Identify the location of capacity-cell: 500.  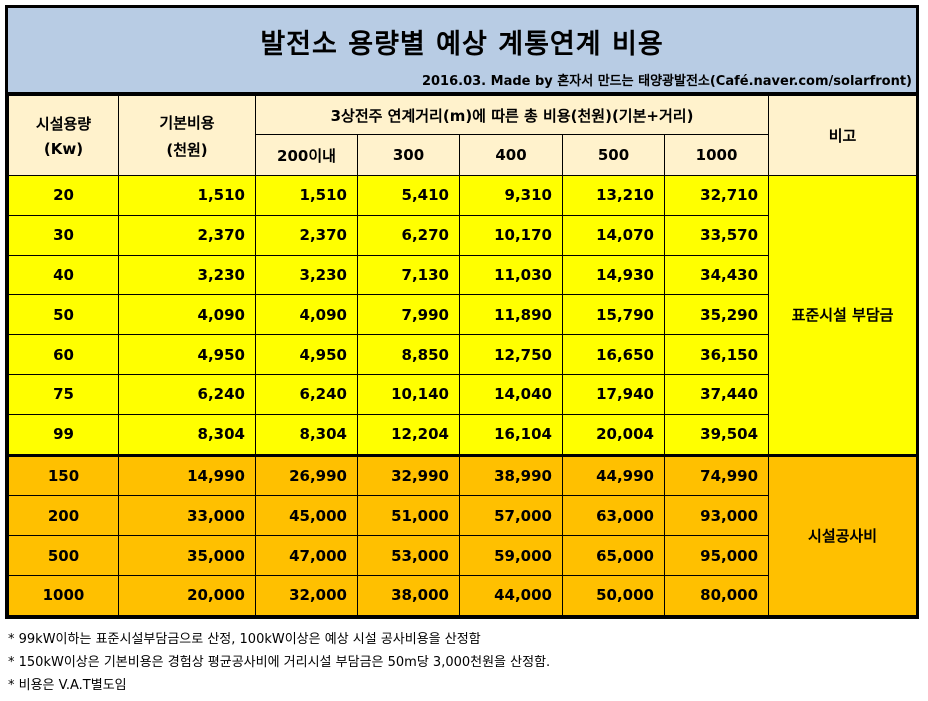
(63, 555).